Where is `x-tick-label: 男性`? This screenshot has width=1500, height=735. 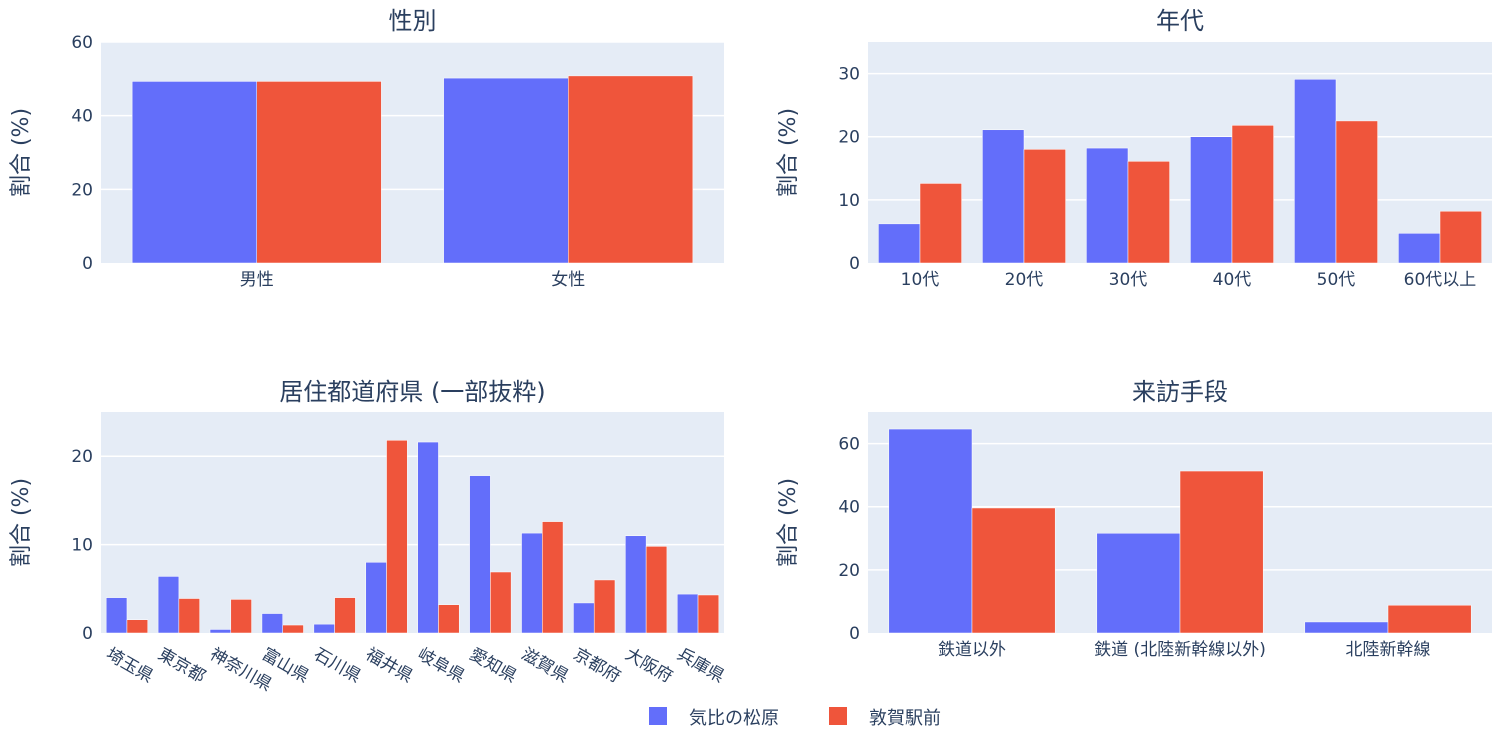
x-tick-label: 男性 is located at coordinates (257, 280).